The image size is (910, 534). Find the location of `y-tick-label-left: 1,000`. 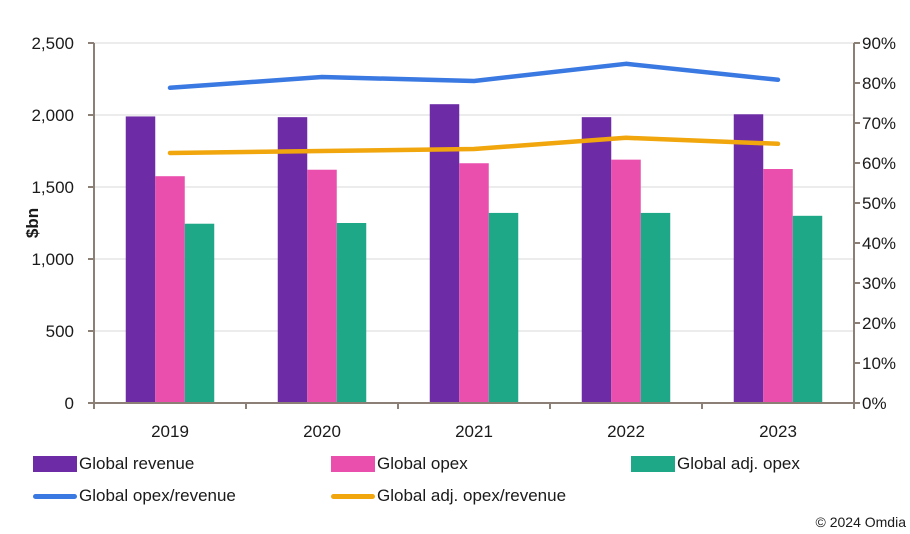

y-tick-label-left: 1,000 is located at coordinates (52, 259).